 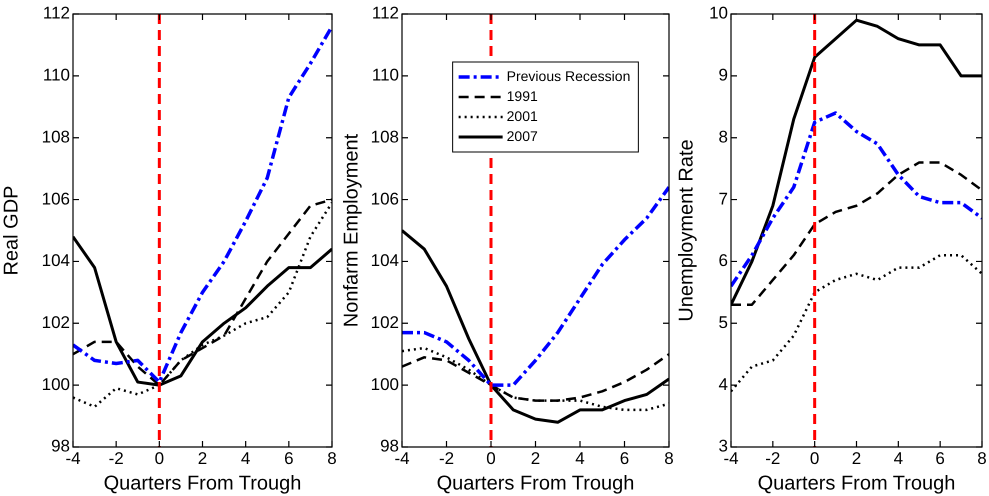 What do you see at coordinates (522, 136) in the screenshot?
I see `legend-label: 2007` at bounding box center [522, 136].